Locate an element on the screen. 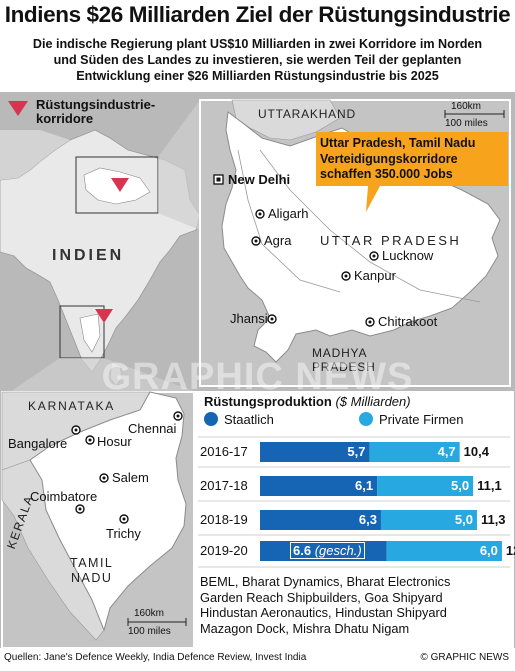  legend-dot-staatlich is located at coordinates (211, 419).